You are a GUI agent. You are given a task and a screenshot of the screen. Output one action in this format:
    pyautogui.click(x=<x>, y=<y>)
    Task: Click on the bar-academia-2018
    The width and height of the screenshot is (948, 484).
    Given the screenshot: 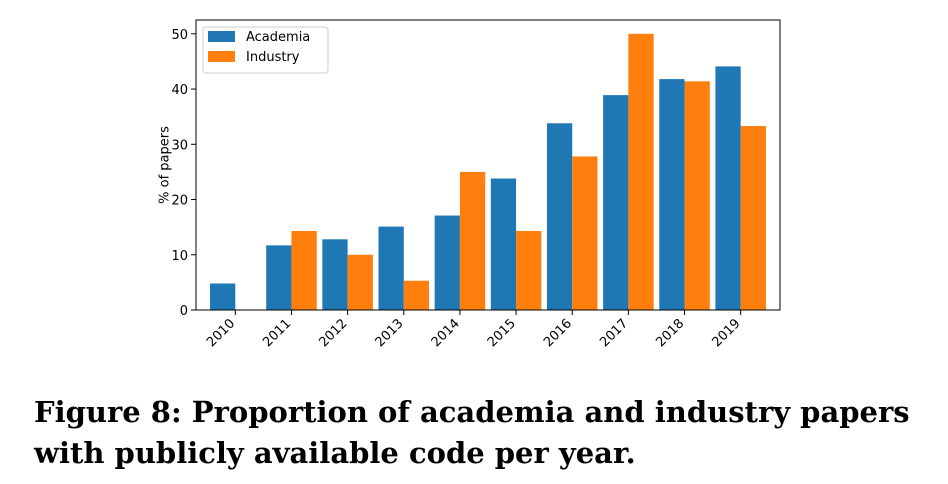 What is the action you would take?
    pyautogui.click(x=672, y=194)
    